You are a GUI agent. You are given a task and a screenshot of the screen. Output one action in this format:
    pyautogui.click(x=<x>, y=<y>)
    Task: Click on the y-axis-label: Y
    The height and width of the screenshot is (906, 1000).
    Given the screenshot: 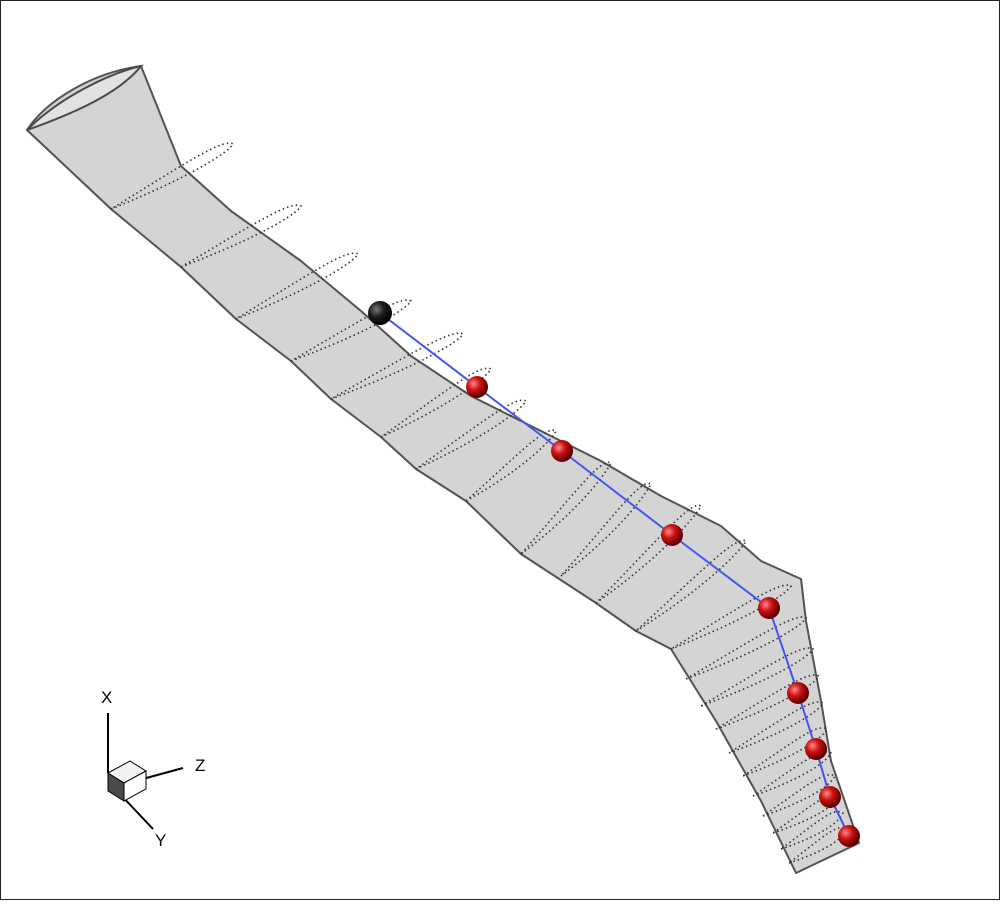 What is the action you would take?
    pyautogui.click(x=160, y=840)
    